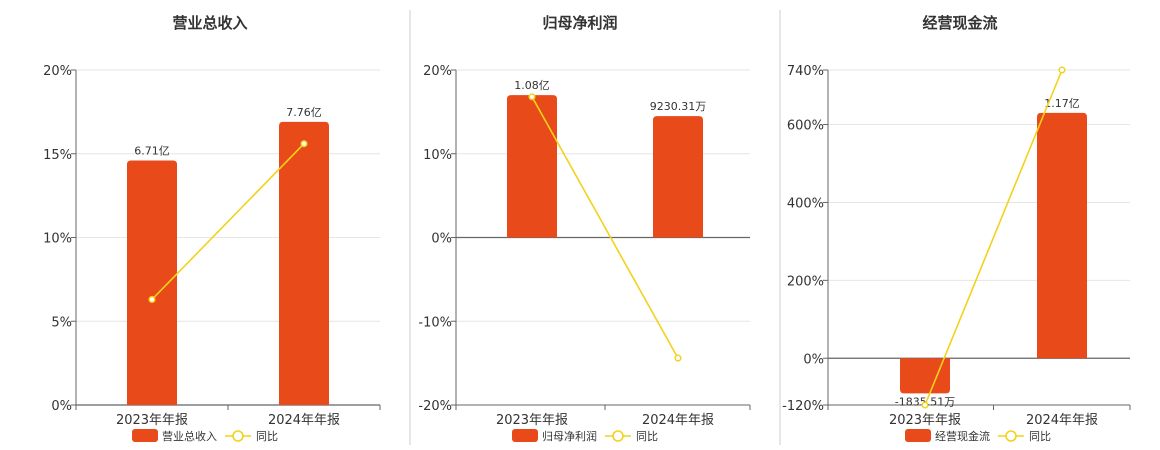 The image size is (1160, 450). Describe the element at coordinates (678, 106) in the screenshot. I see `data-label: 9230.31万` at that location.